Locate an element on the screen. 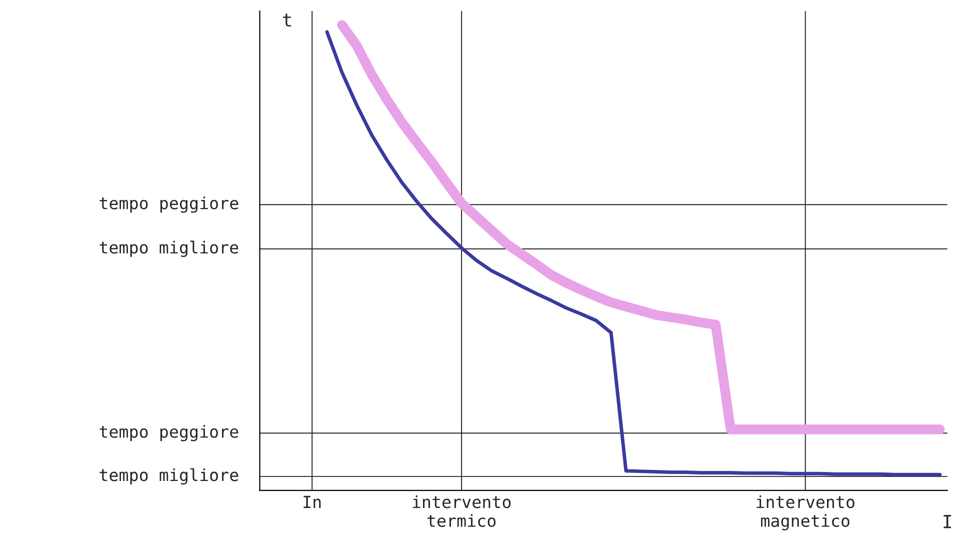  x-axis-title: I is located at coordinates (948, 521).